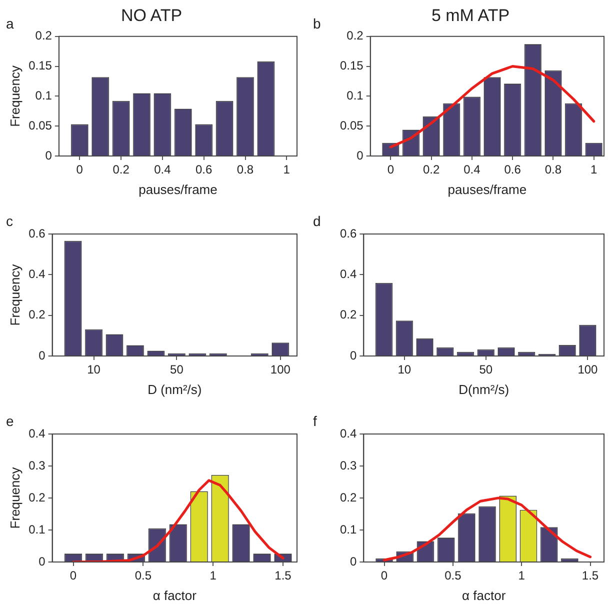 The image size is (614, 606). What do you see at coordinates (175, 389) in the screenshot?
I see `x-axis-title: D (nm²/s)` at bounding box center [175, 389].